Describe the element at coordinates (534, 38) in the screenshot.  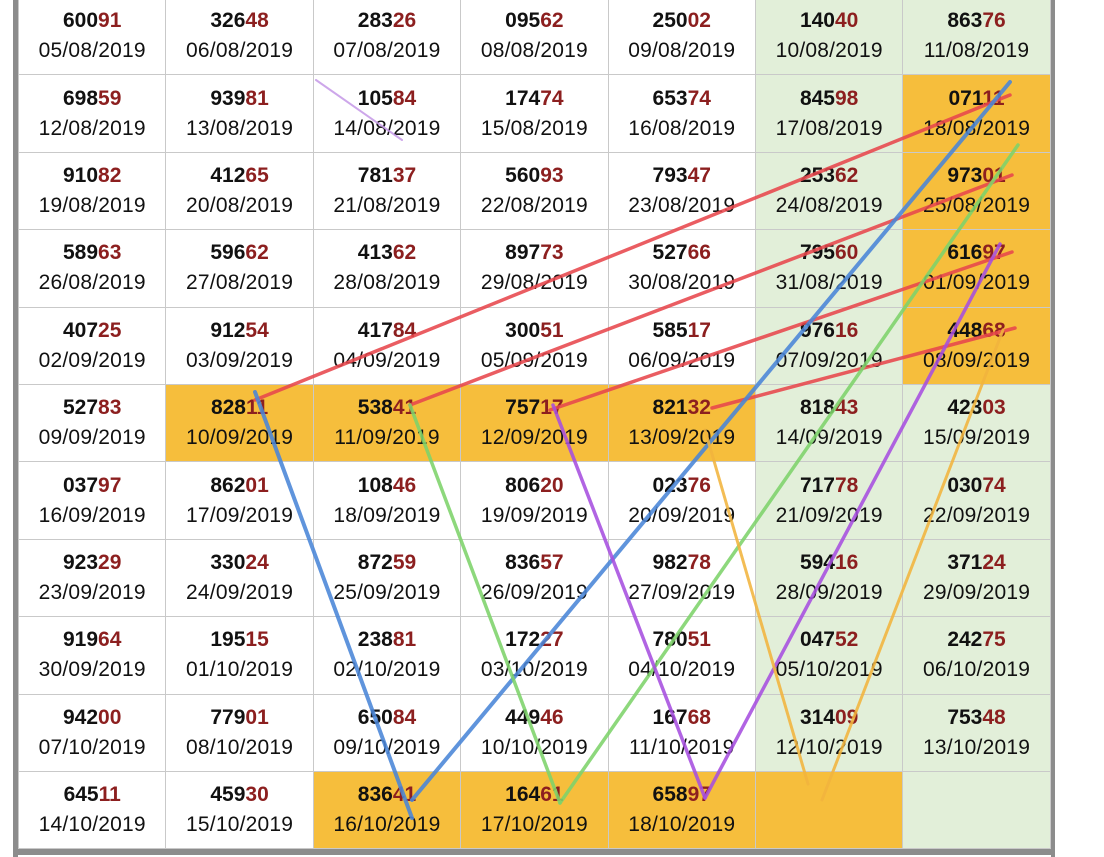
I see `result-cell: 09562 08/08/2019` at that location.